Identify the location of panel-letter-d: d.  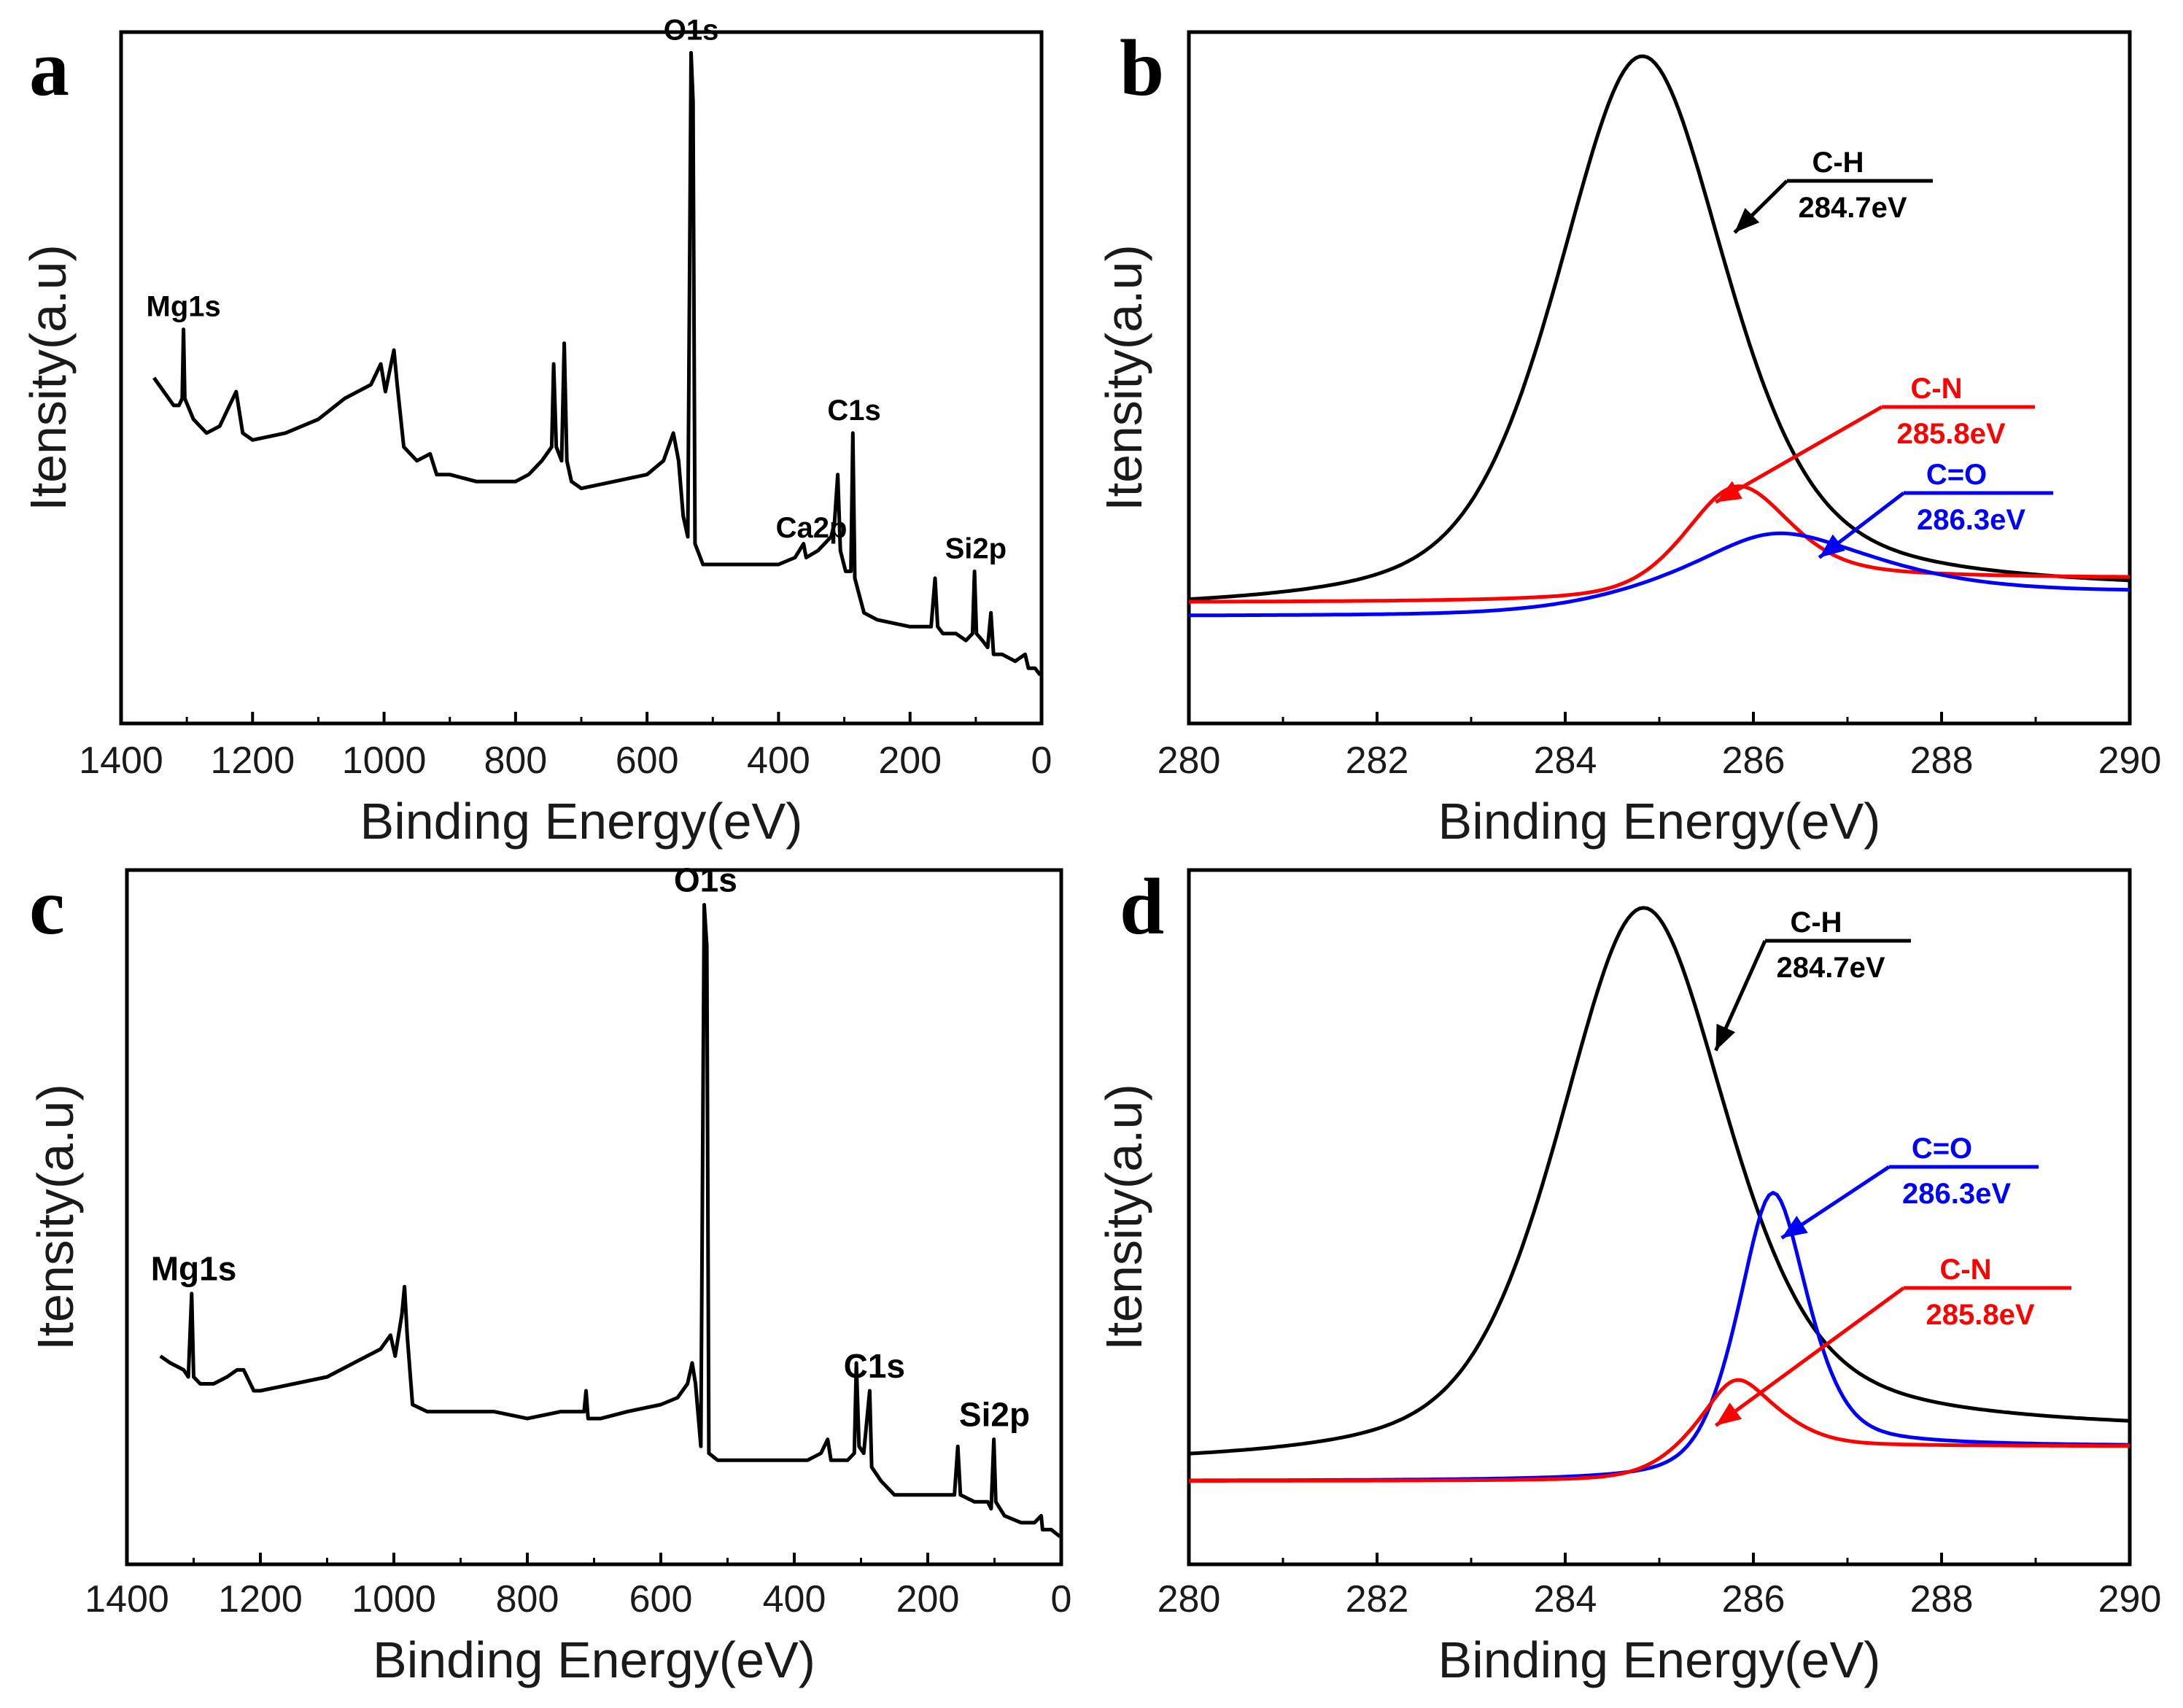
(1142, 907).